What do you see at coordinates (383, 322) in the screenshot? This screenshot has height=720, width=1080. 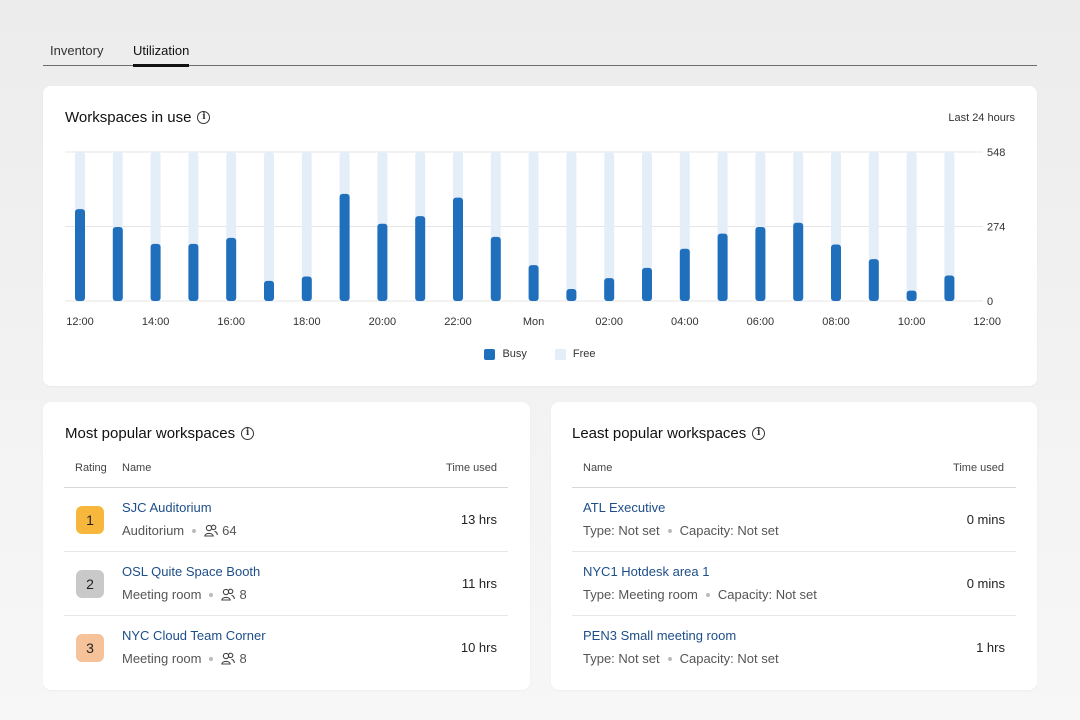 I see `x-tick-label: 20:00` at bounding box center [383, 322].